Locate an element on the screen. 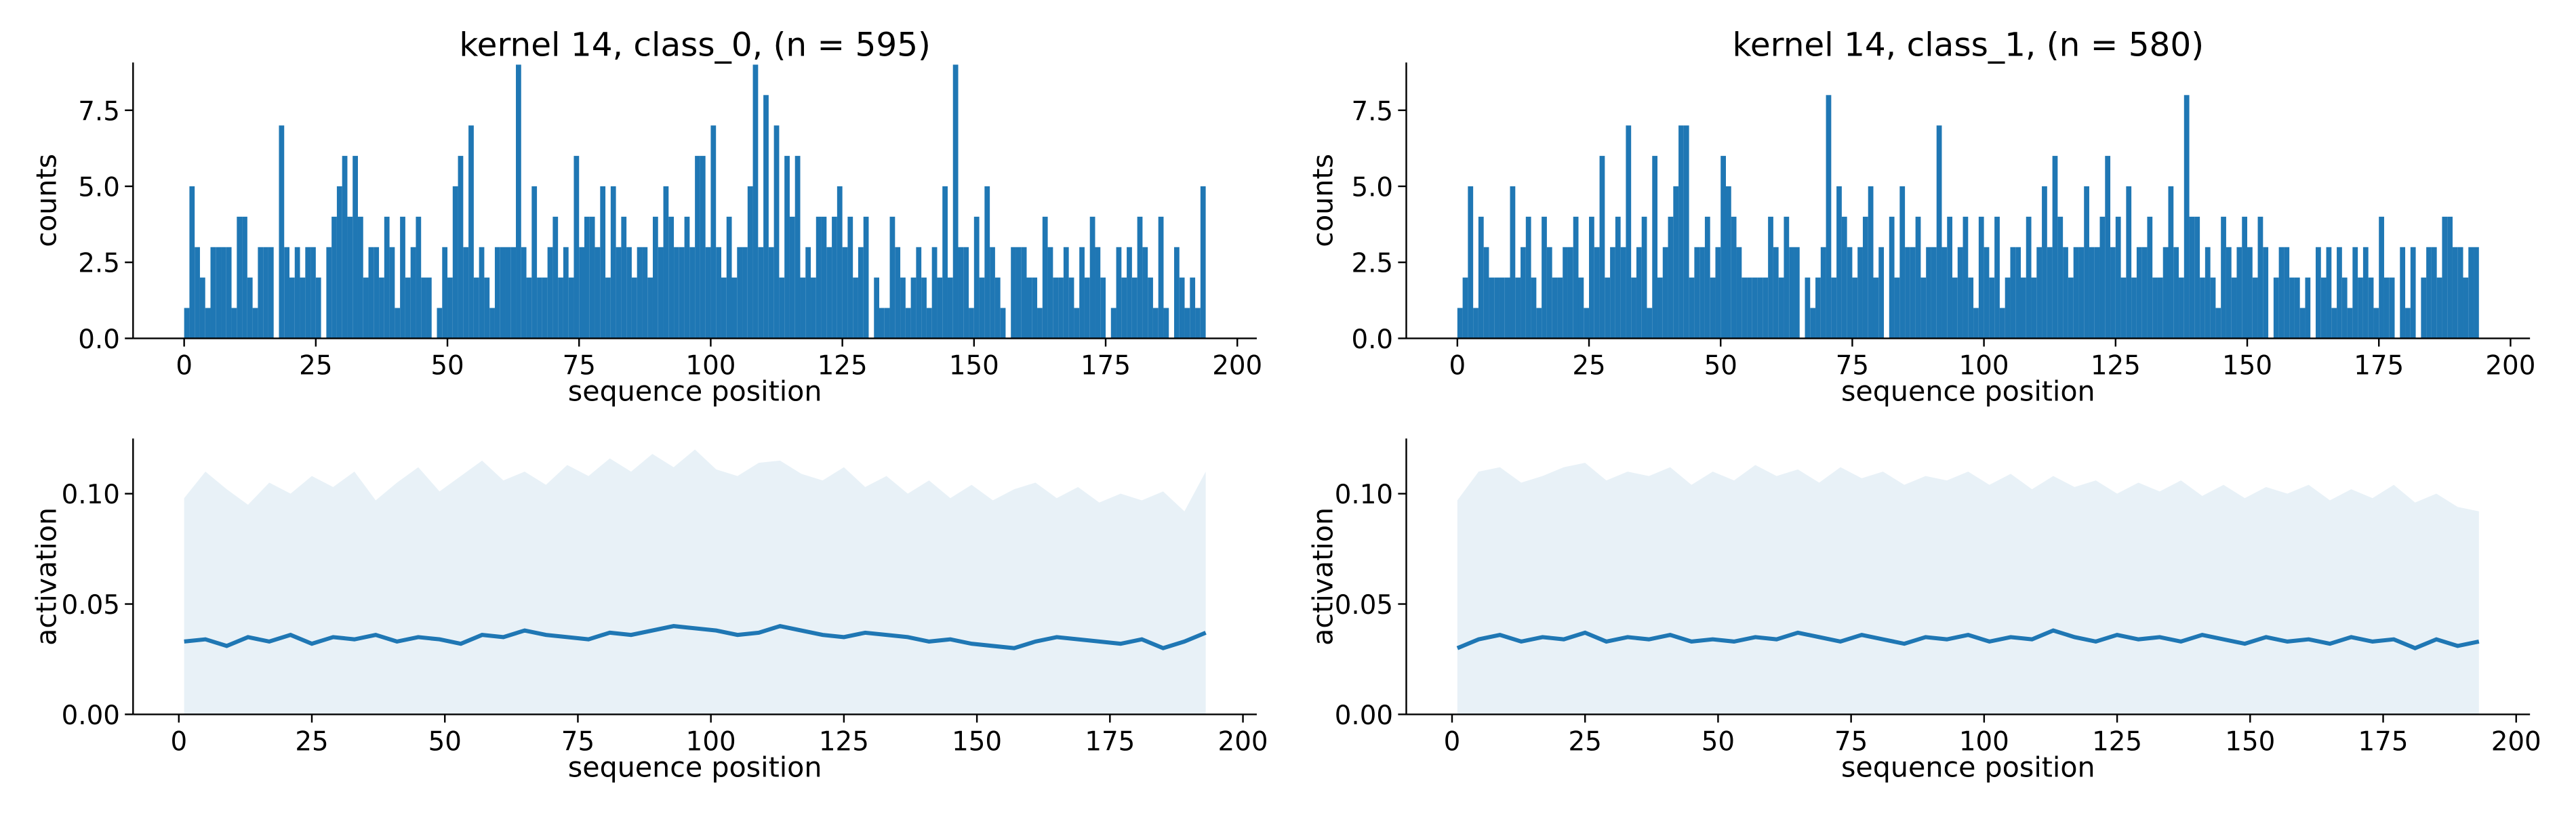 This screenshot has height=813, width=2576. x-tick-label: 100 is located at coordinates (1984, 366).